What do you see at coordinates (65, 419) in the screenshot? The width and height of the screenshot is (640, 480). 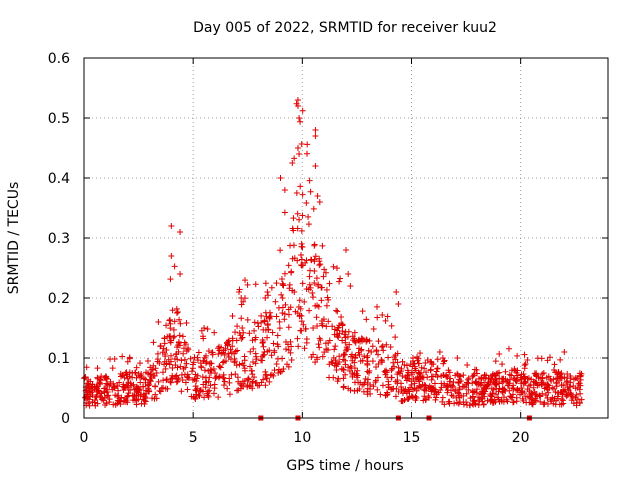 I see `y-tick-label: 0` at bounding box center [65, 419].